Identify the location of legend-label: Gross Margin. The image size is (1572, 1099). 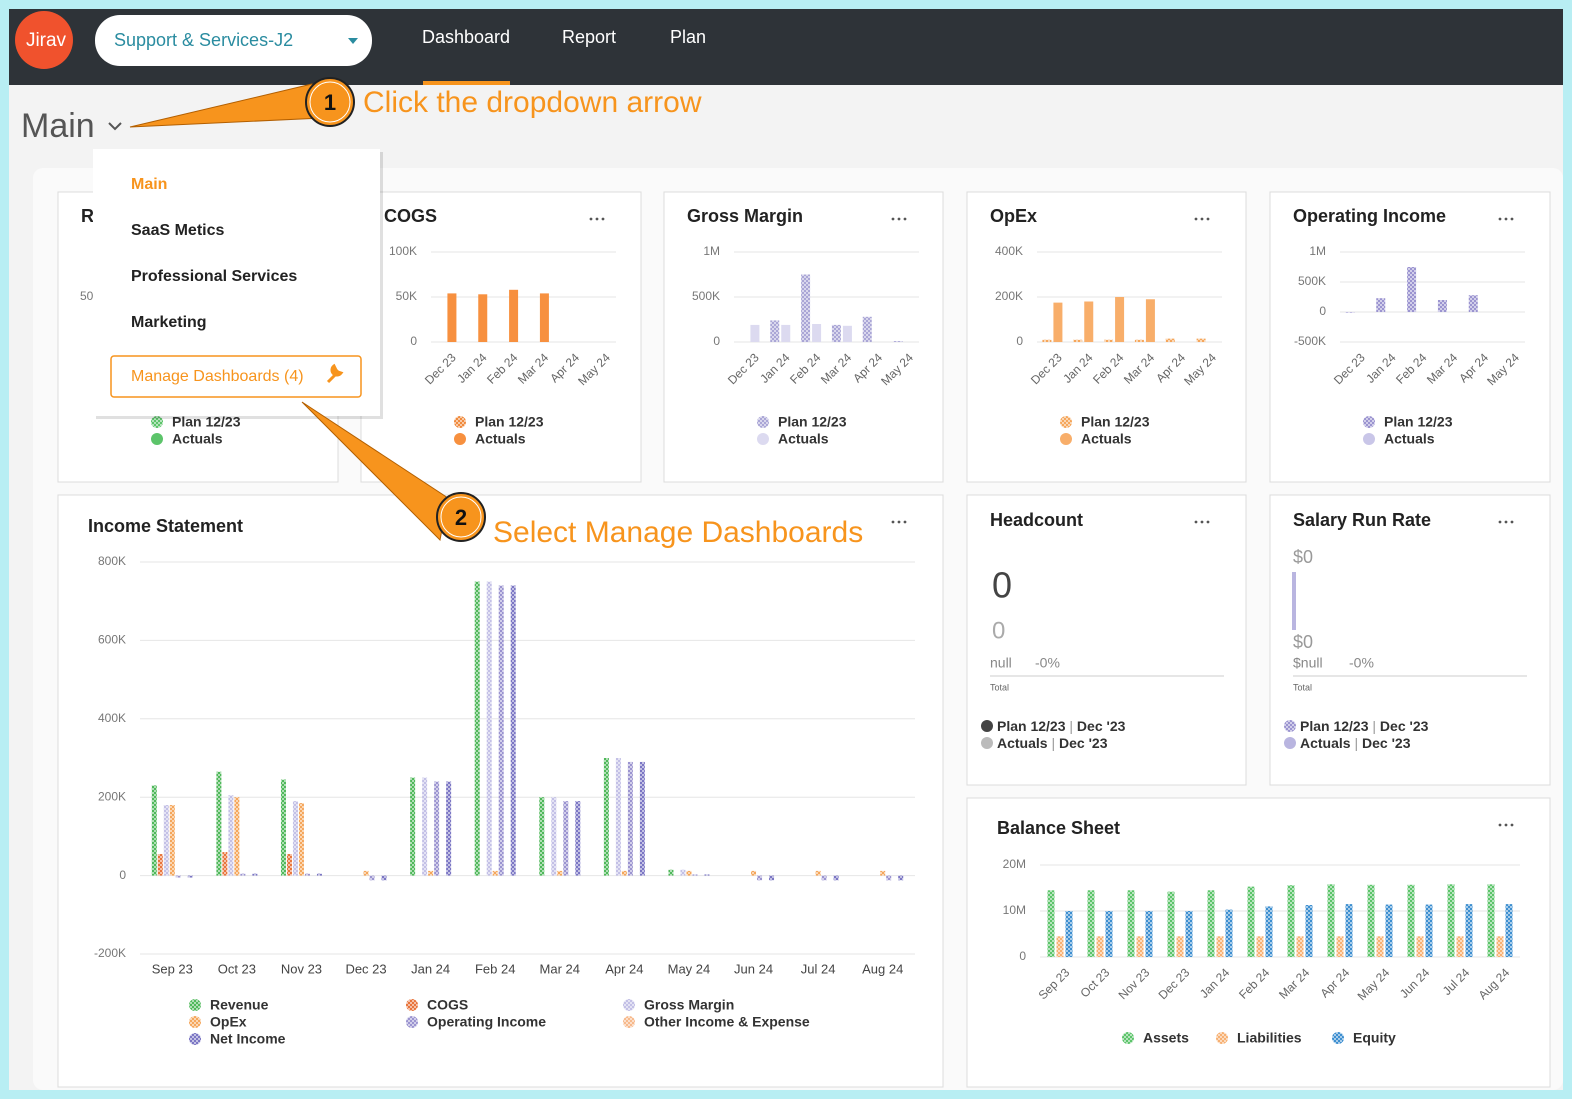
(689, 1005).